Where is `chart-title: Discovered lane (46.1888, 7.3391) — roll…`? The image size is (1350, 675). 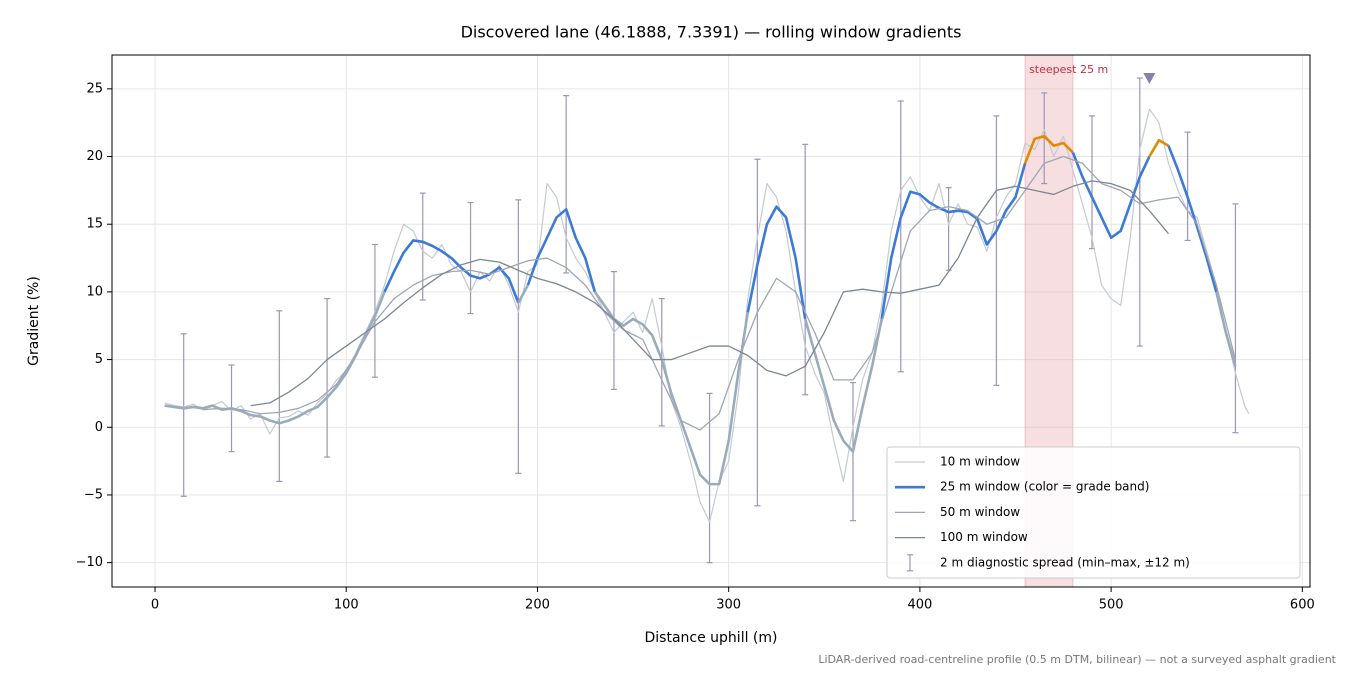
chart-title: Discovered lane (46.1888, 7.3391) — roll… is located at coordinates (711, 32).